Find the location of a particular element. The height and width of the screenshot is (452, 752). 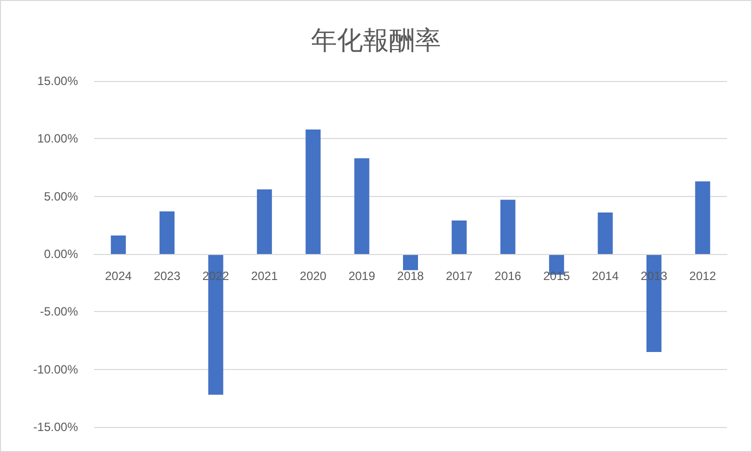

x-tick-label: 2012 is located at coordinates (702, 276).